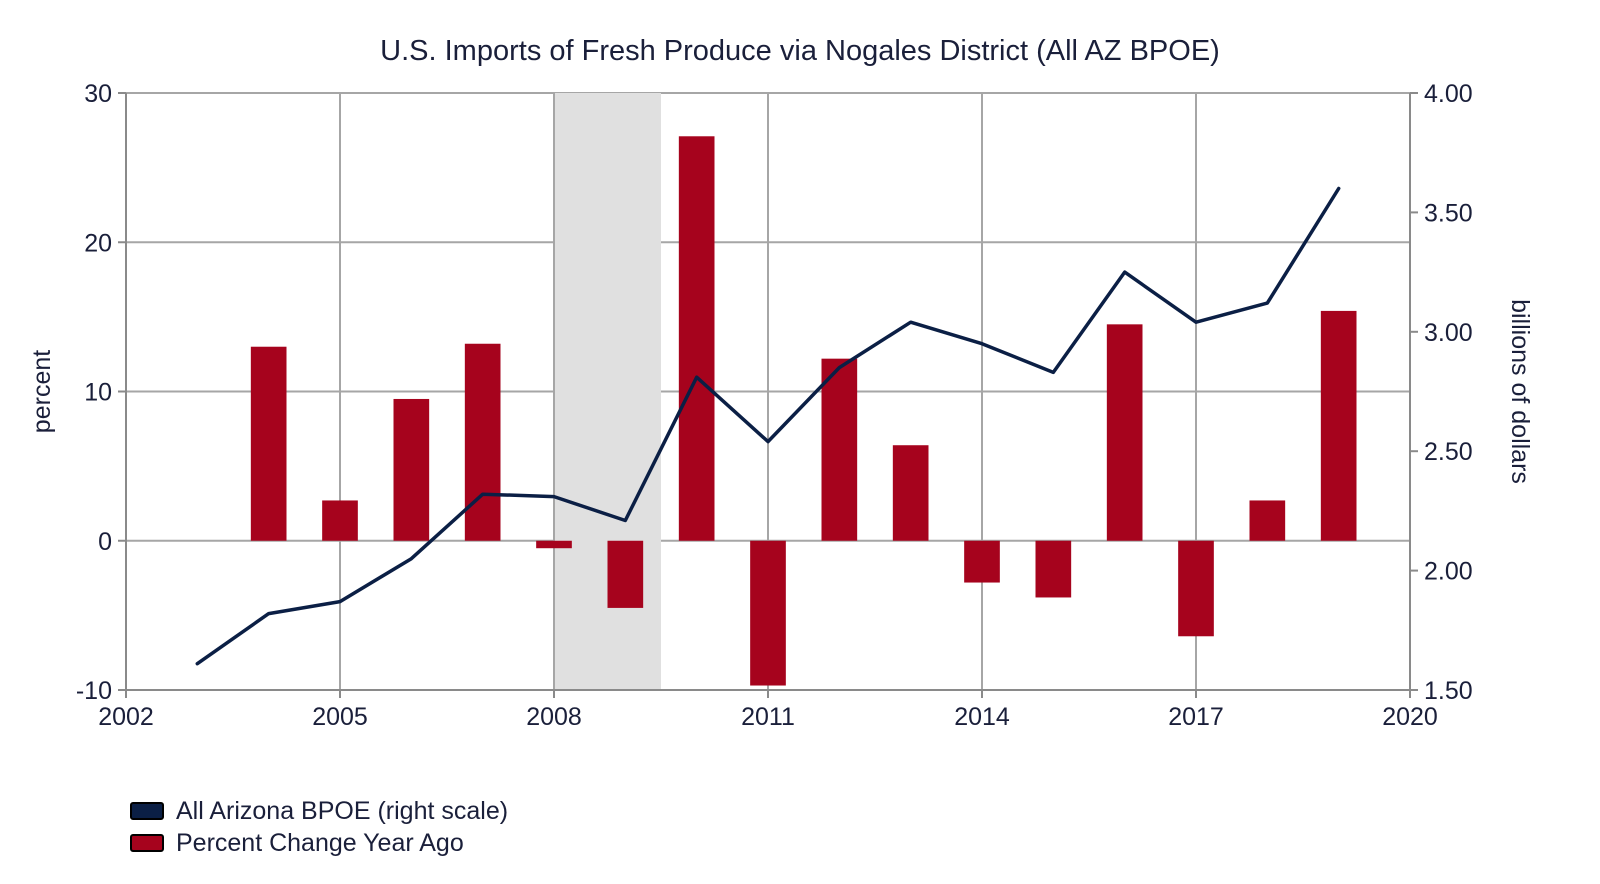 This screenshot has height=884, width=1600. Describe the element at coordinates (1448, 452) in the screenshot. I see `right-tick-label: 2.50` at that location.